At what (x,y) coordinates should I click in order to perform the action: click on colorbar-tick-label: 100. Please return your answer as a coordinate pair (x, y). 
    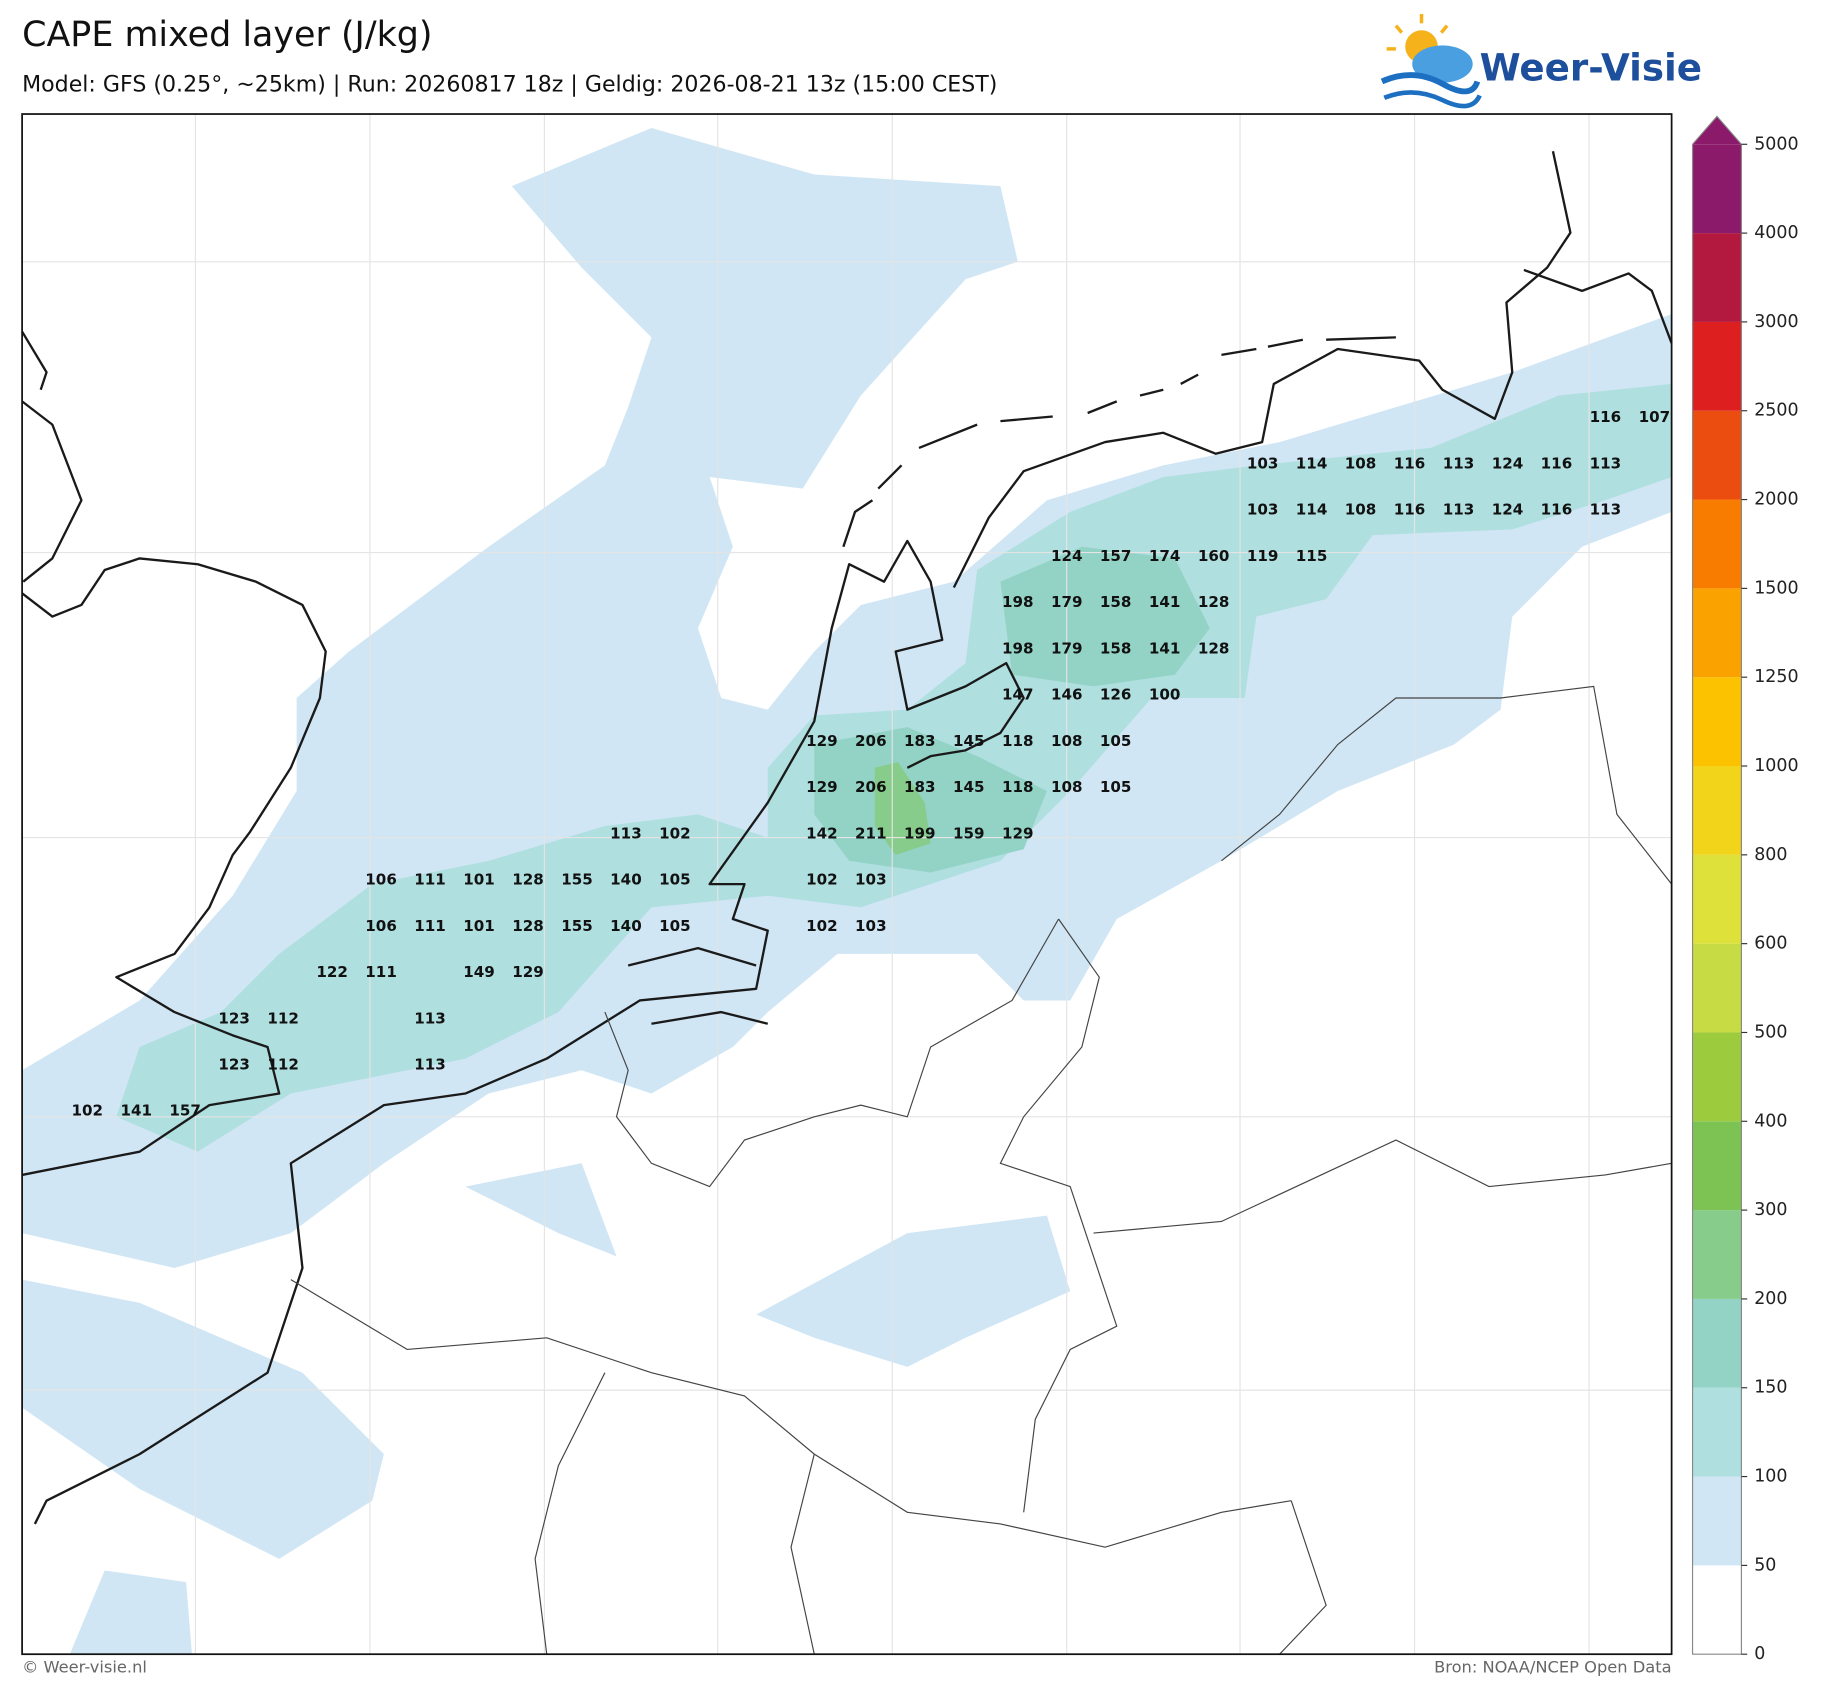
    Looking at the image, I should click on (1770, 1477).